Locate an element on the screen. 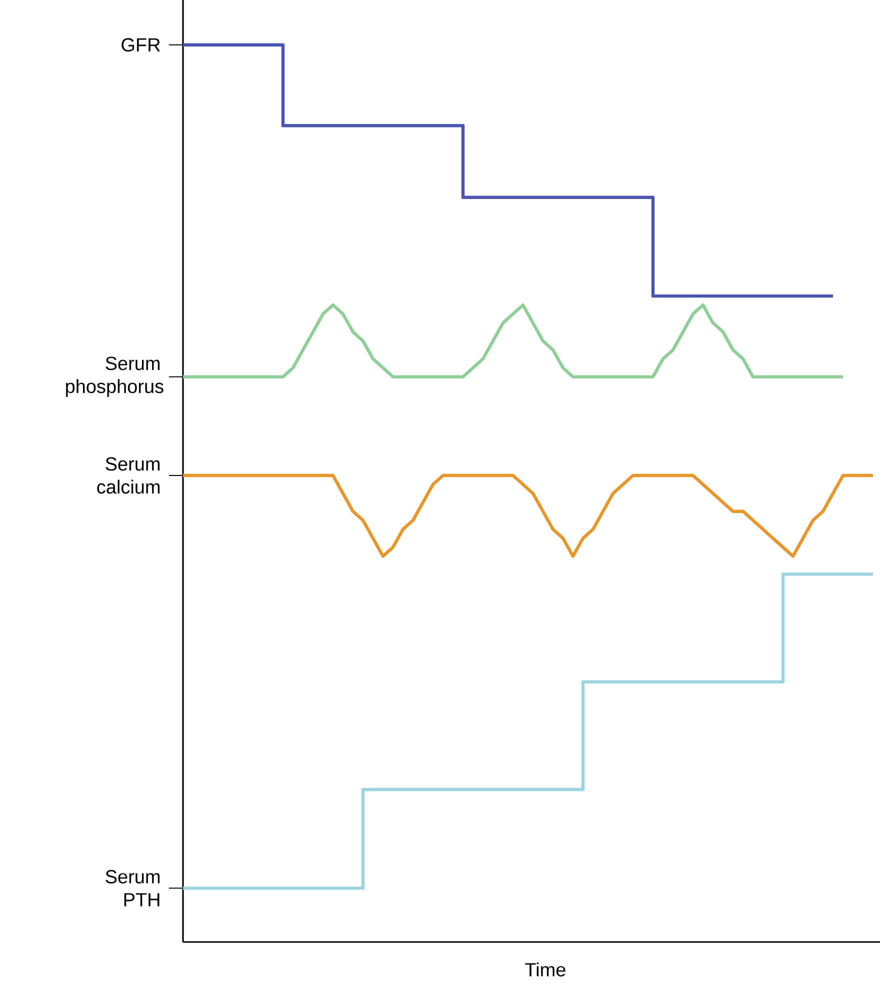 The height and width of the screenshot is (993, 880). series-label: Serum phosphorus is located at coordinates (115, 376).